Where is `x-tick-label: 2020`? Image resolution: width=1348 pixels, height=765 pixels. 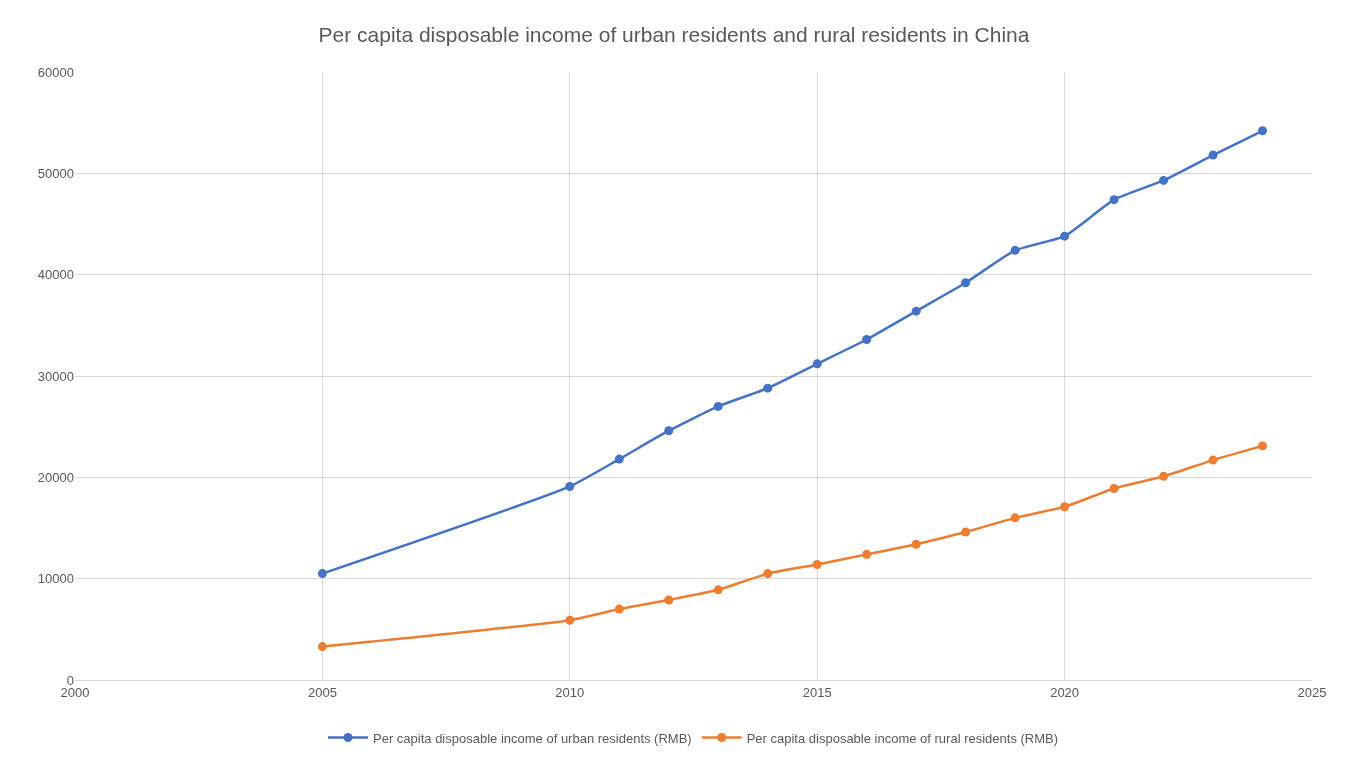 x-tick-label: 2020 is located at coordinates (1065, 692).